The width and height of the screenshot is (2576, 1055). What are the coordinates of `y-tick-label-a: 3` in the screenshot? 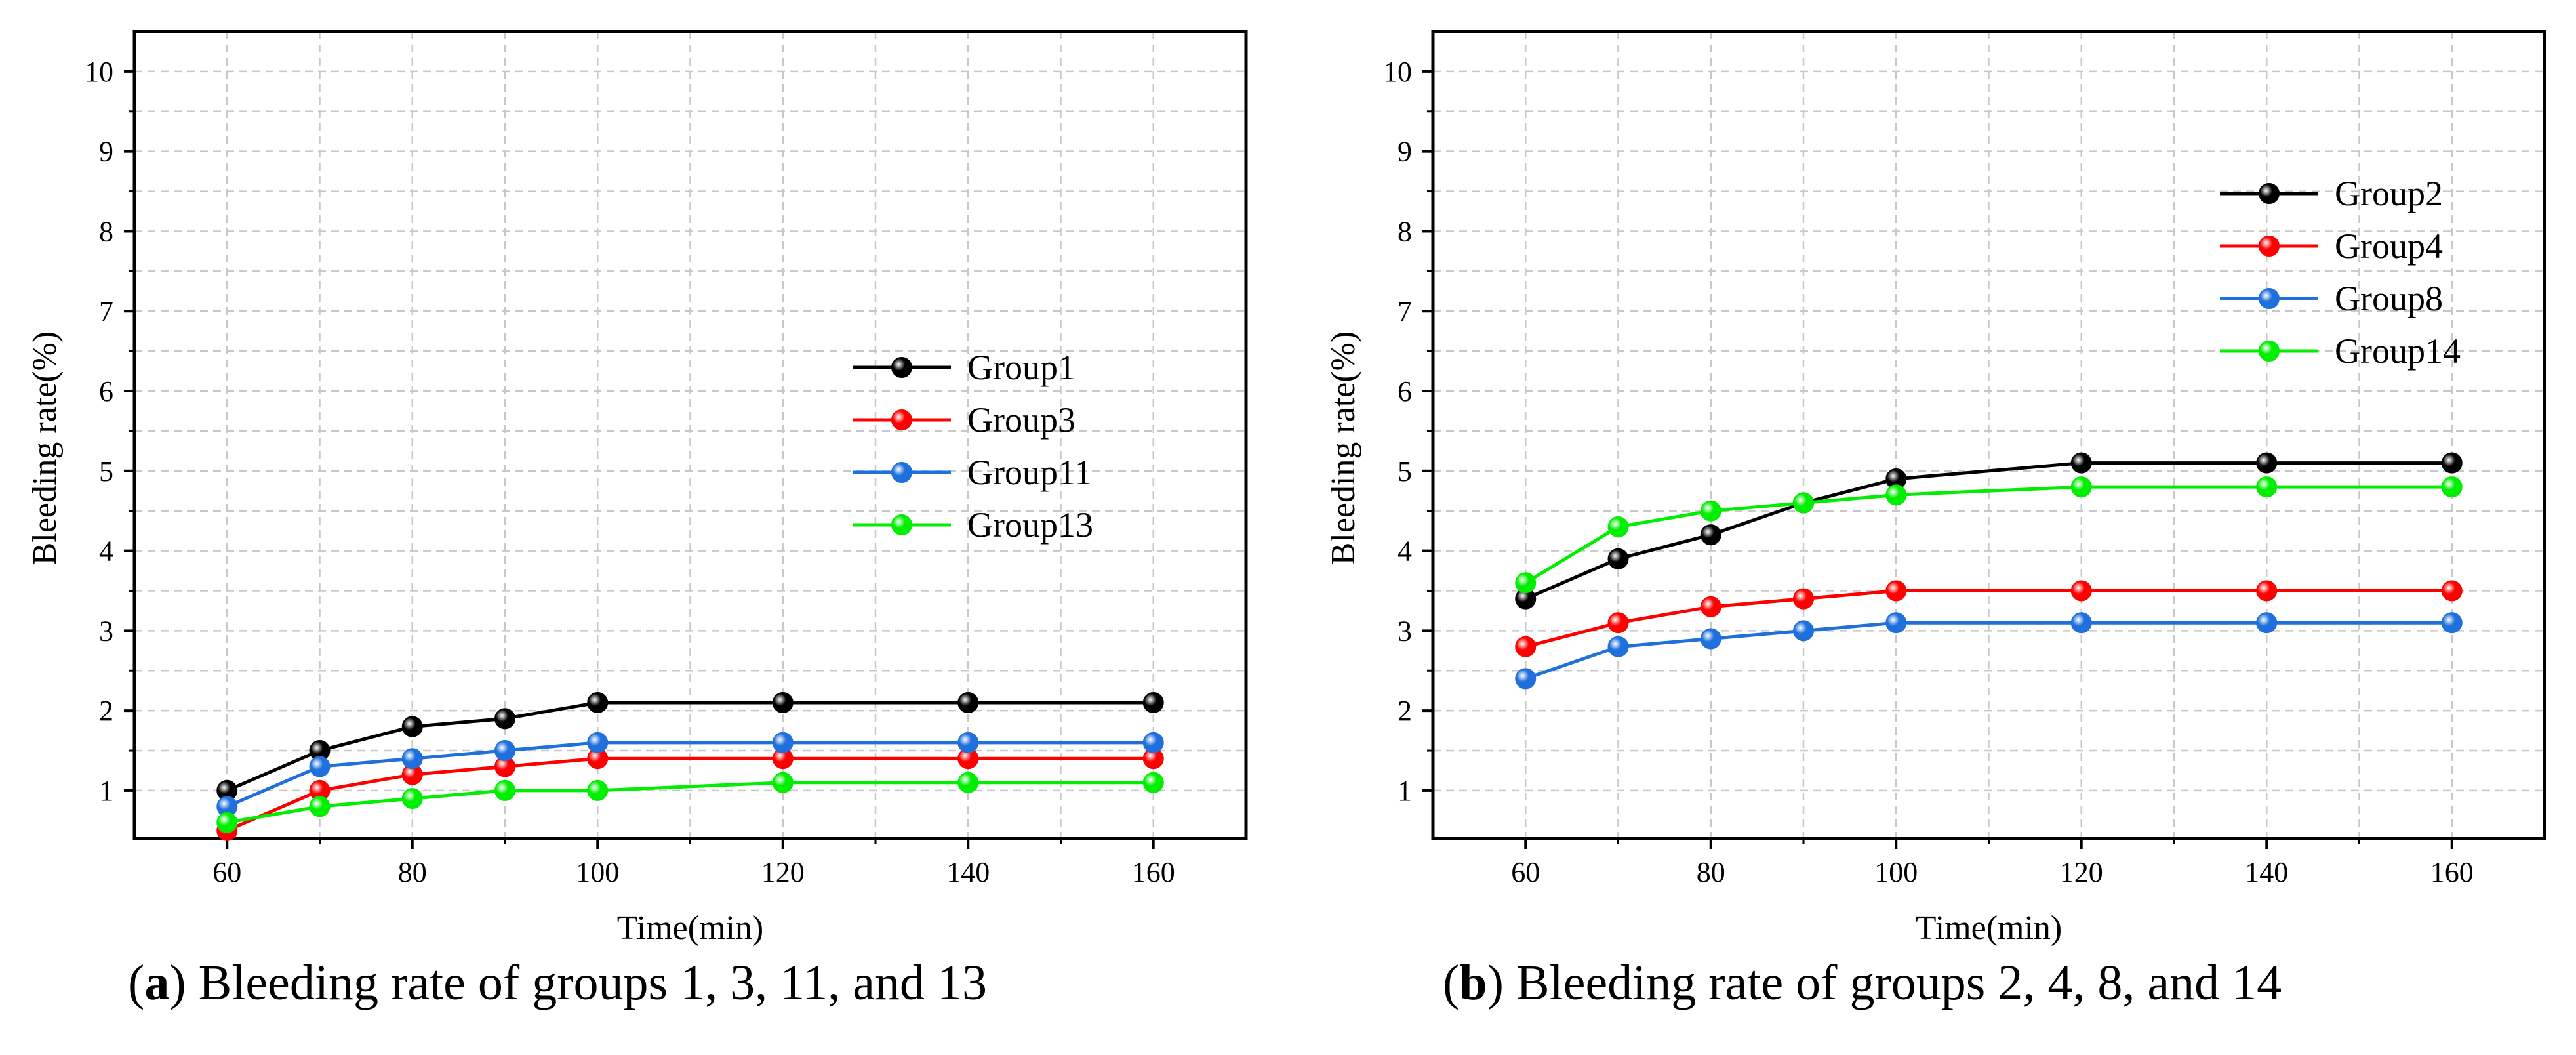 It's located at (106, 631).